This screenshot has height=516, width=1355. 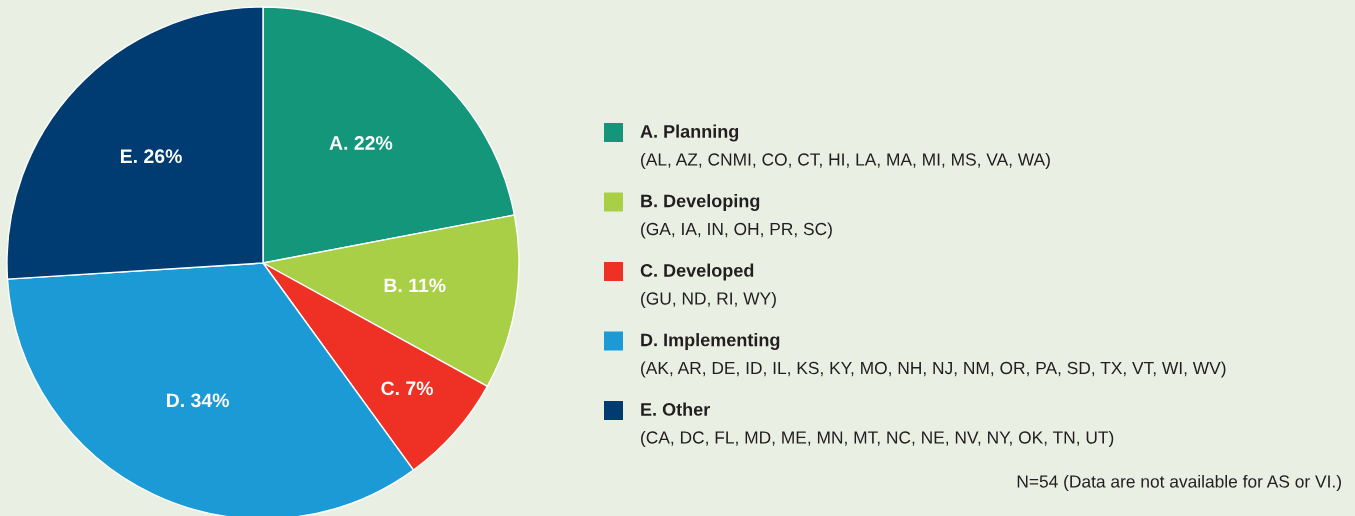 What do you see at coordinates (198, 400) in the screenshot?
I see `data-label: D. 34%` at bounding box center [198, 400].